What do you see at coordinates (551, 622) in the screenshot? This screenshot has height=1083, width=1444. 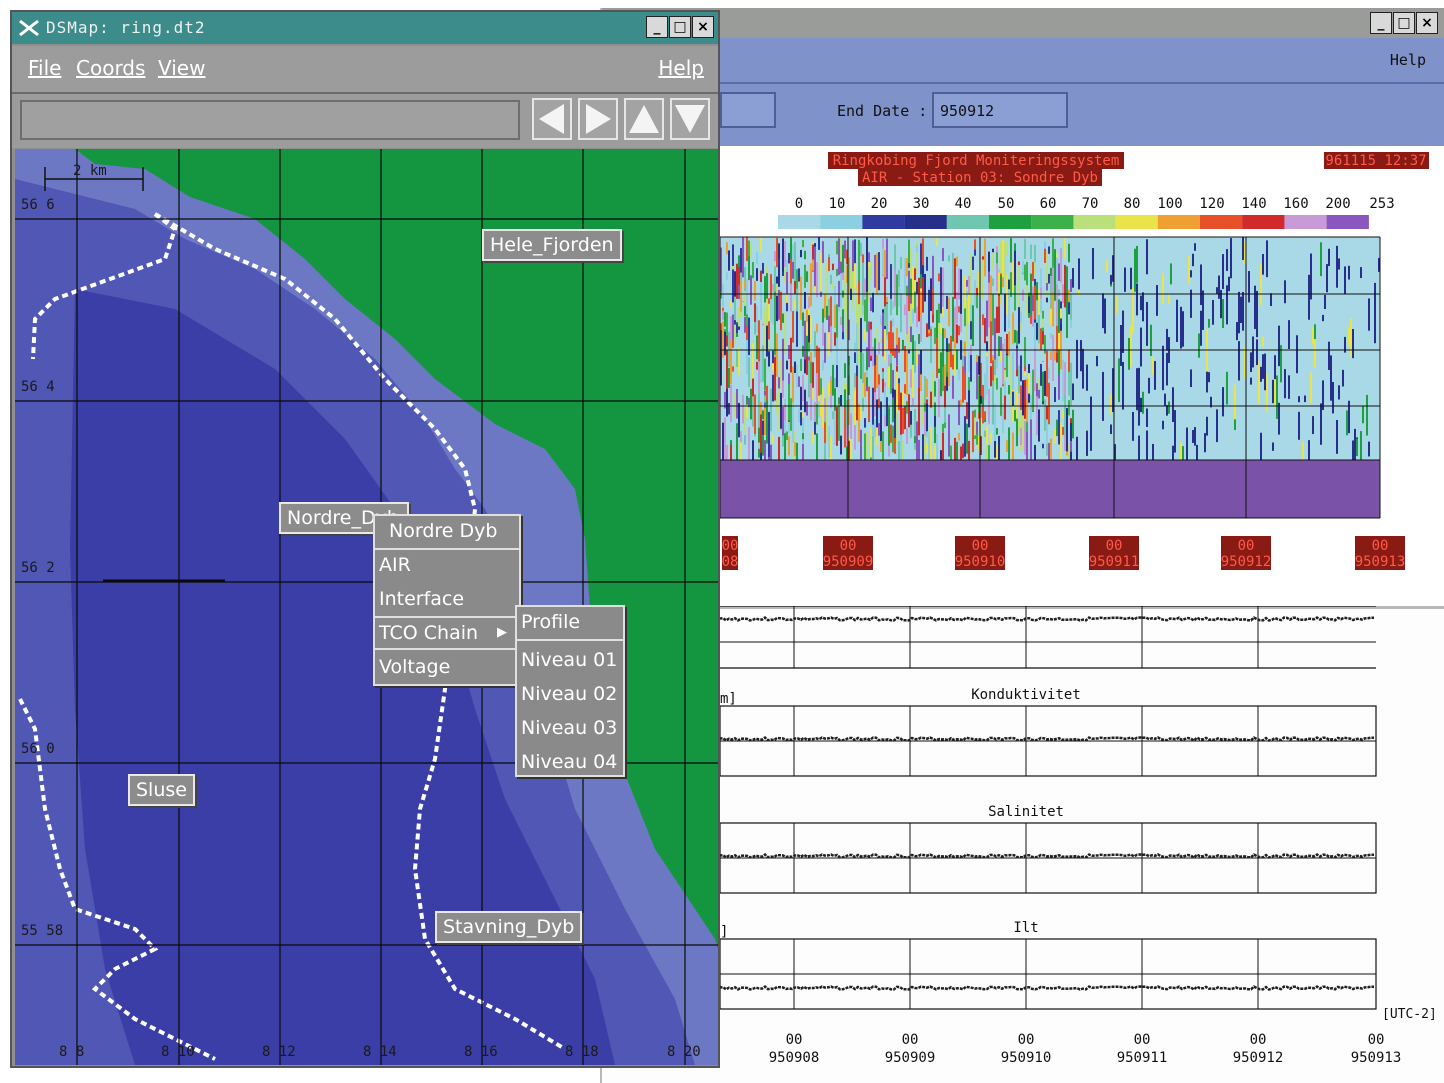 I see `submenu-item-profile: Profile` at bounding box center [551, 622].